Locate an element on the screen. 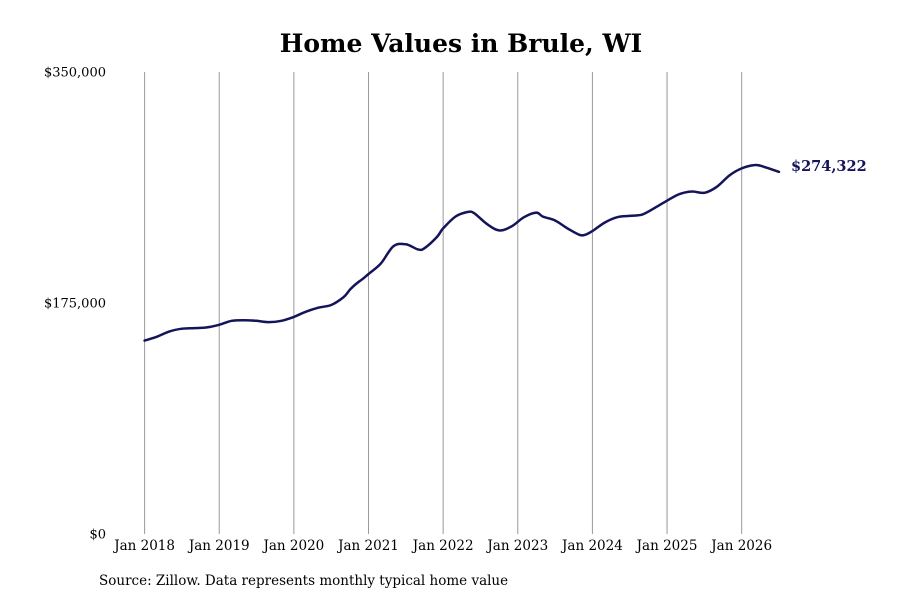 This screenshot has width=900, height=600. x-tick-label: Jan 2020 is located at coordinates (292, 546).